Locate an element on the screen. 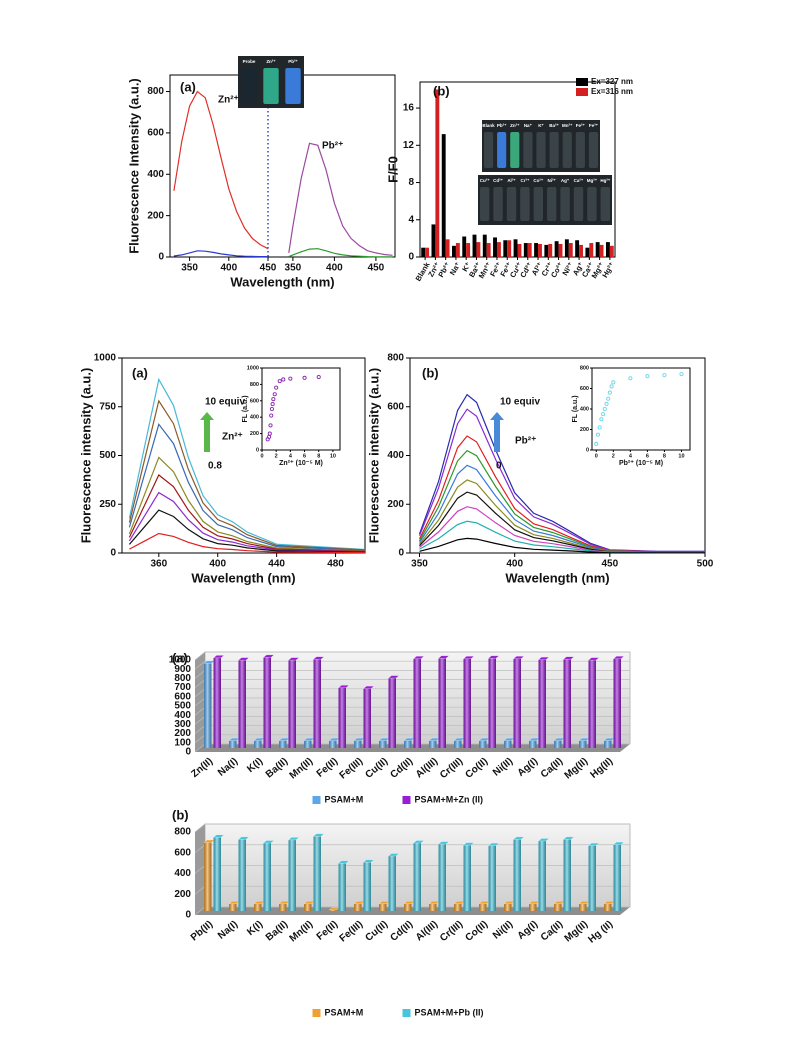  x-tick-label: Al(III) is located at coordinates (427, 768).